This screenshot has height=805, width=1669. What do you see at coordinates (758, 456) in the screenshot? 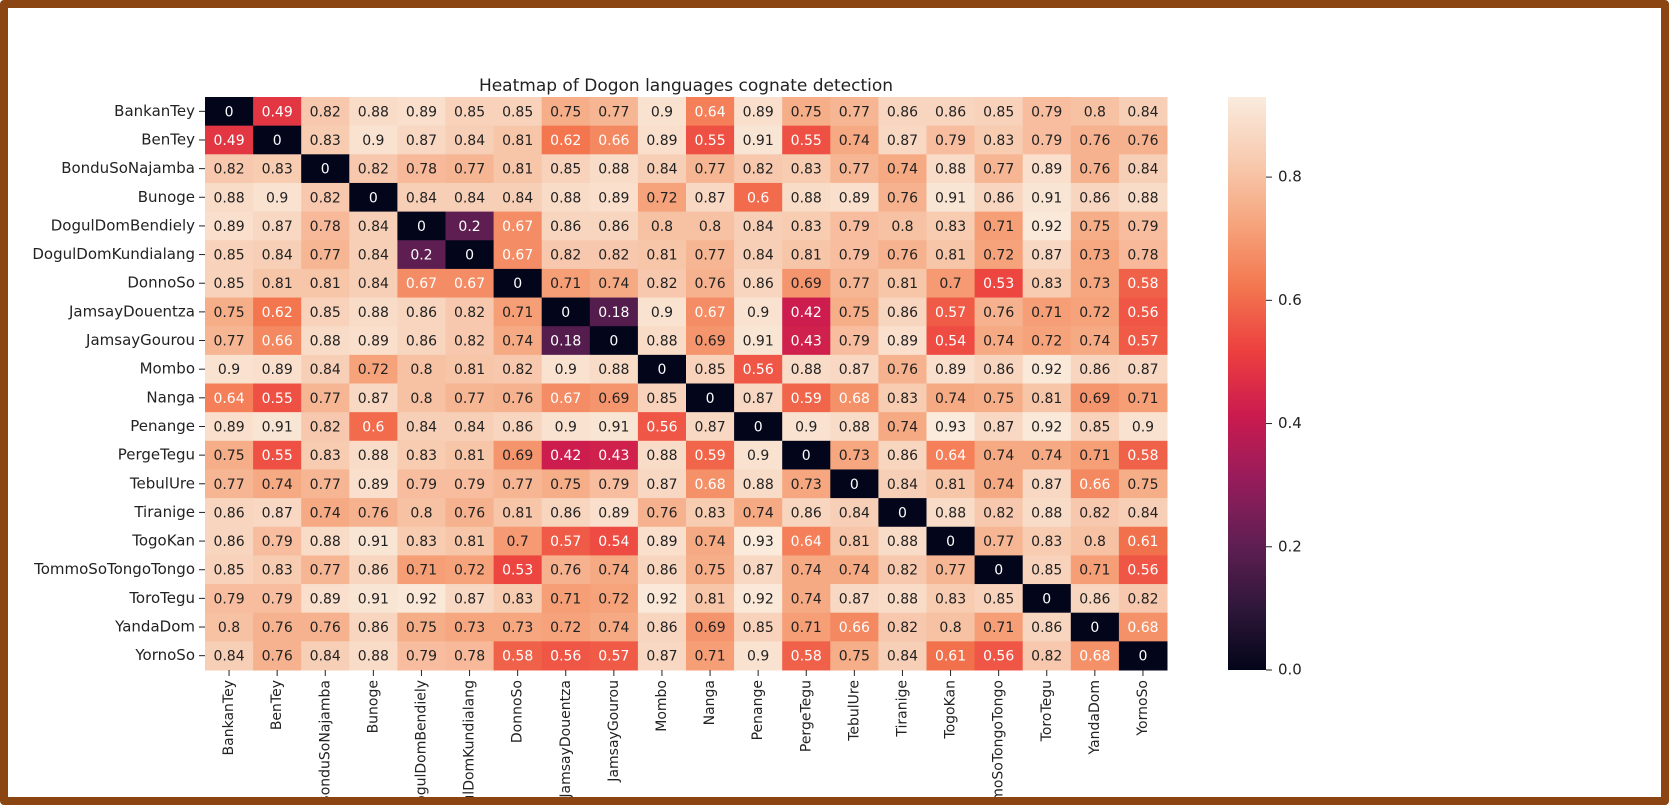
I see `cell-label: 0.9` at bounding box center [758, 456].